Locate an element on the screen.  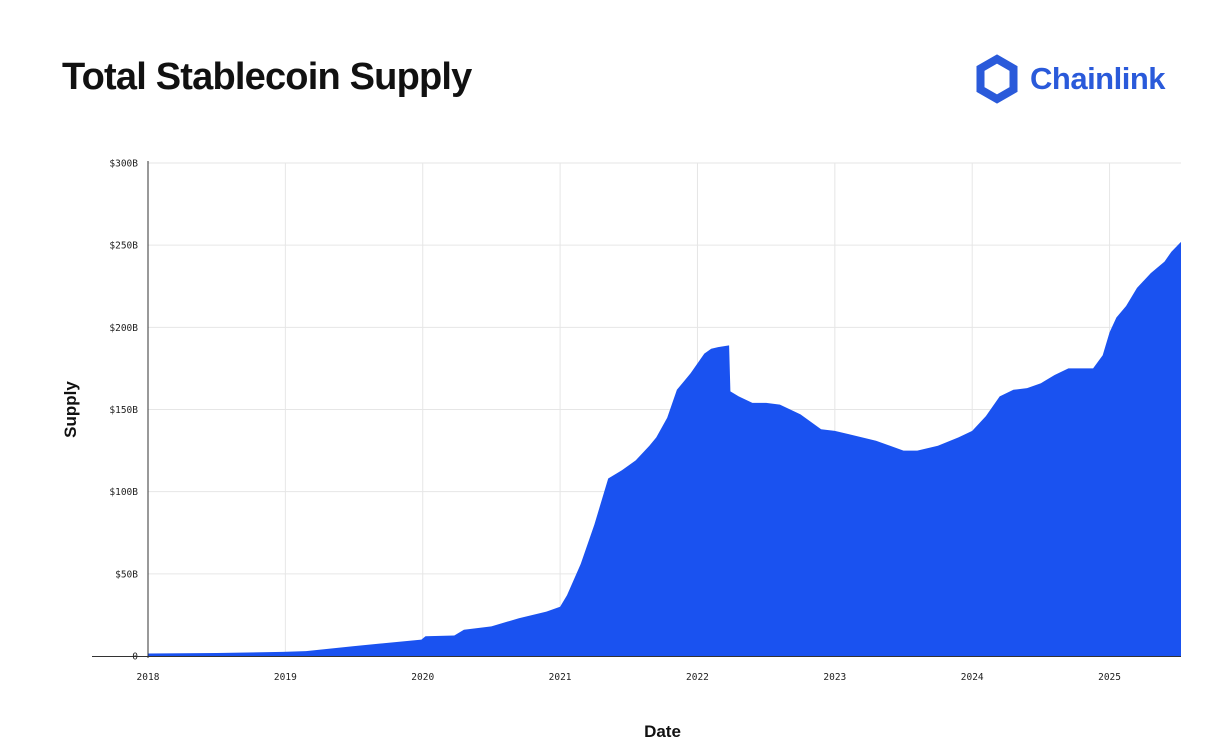
y-tick-label: 0 is located at coordinates (135, 657).